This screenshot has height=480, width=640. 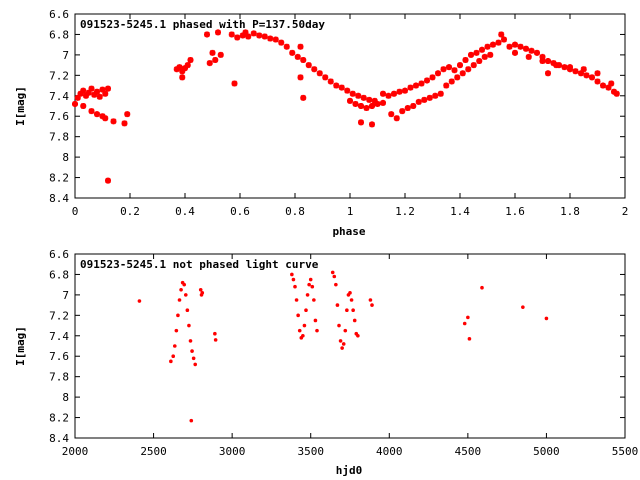 What do you see at coordinates (202, 24) in the screenshot?
I see `chart-title: 091523-5245.1 phased with P=137.50day` at bounding box center [202, 24].